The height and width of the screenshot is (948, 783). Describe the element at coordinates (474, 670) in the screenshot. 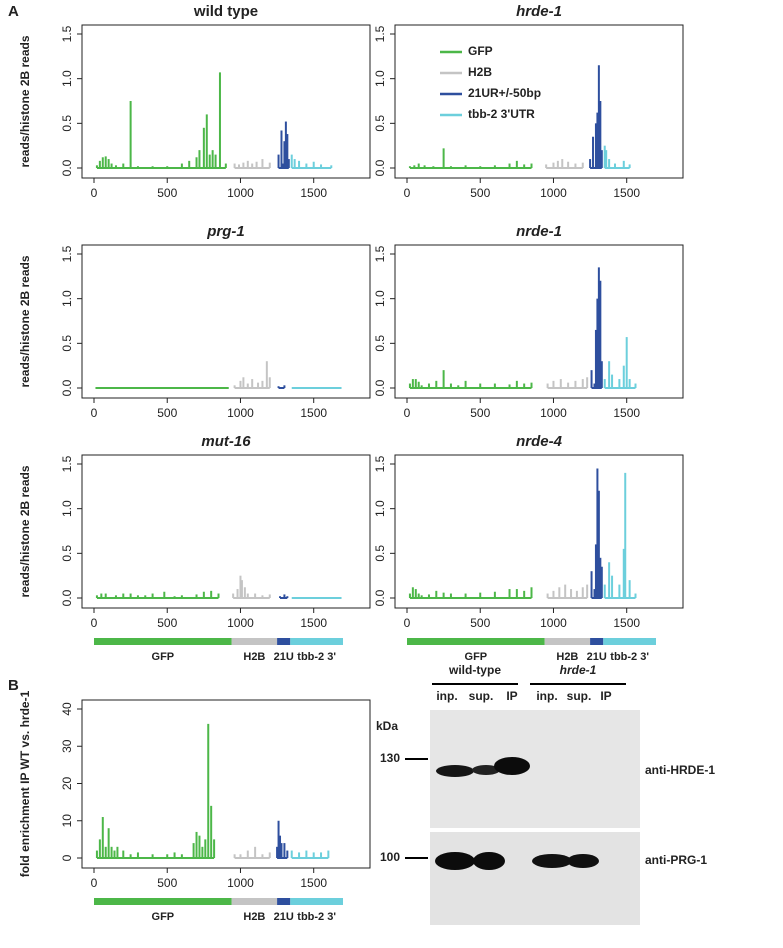

I see `group-label: wild-type` at that location.